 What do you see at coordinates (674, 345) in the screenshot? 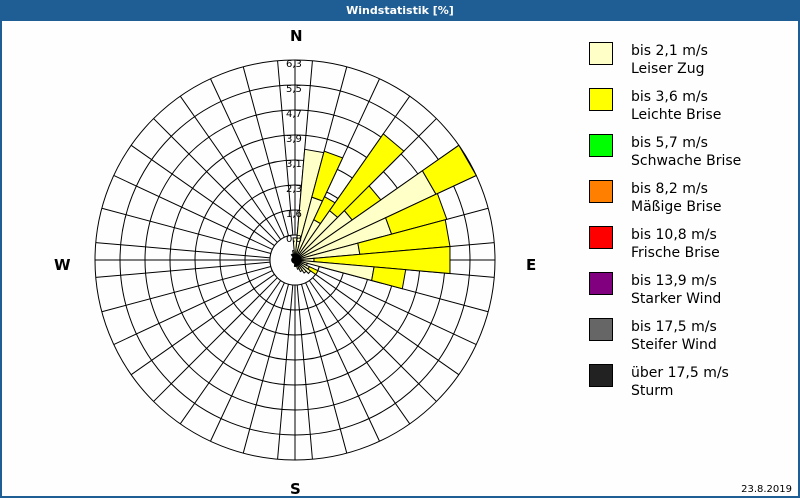
I see `legend-label: Steifer Wind` at bounding box center [674, 345].